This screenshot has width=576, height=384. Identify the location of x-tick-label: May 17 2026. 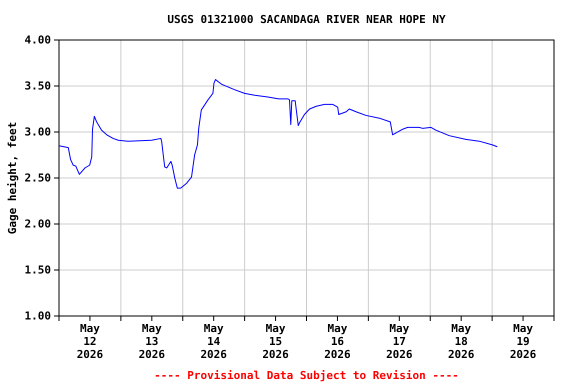
(399, 341).